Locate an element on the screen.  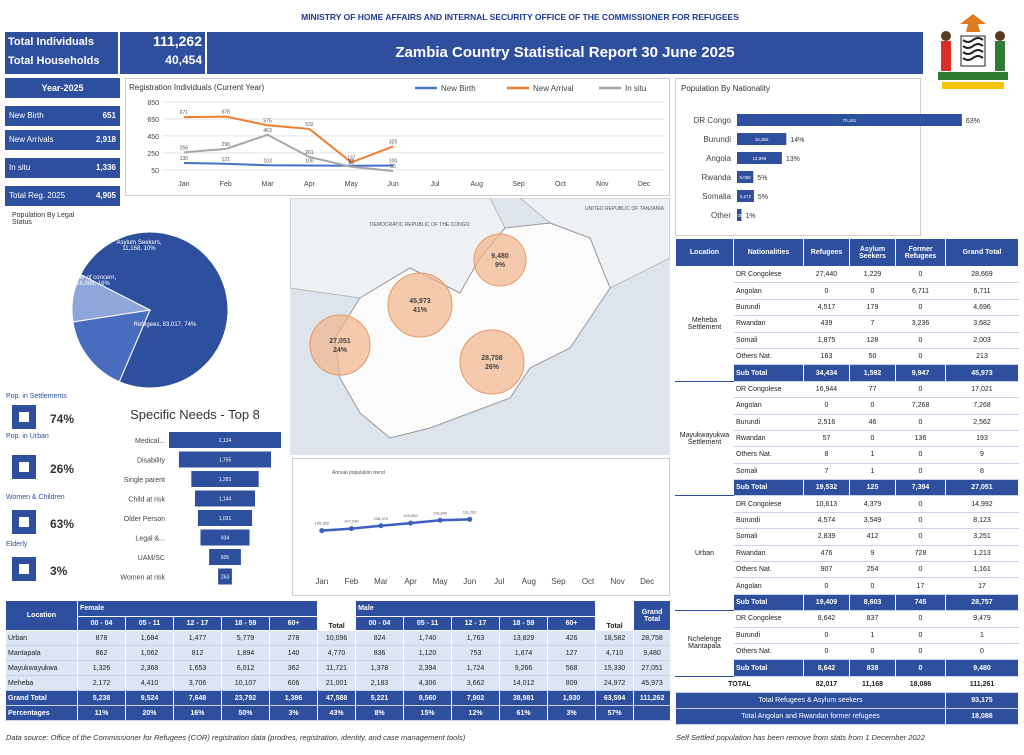
category-label: Older Person is located at coordinates (144, 519).